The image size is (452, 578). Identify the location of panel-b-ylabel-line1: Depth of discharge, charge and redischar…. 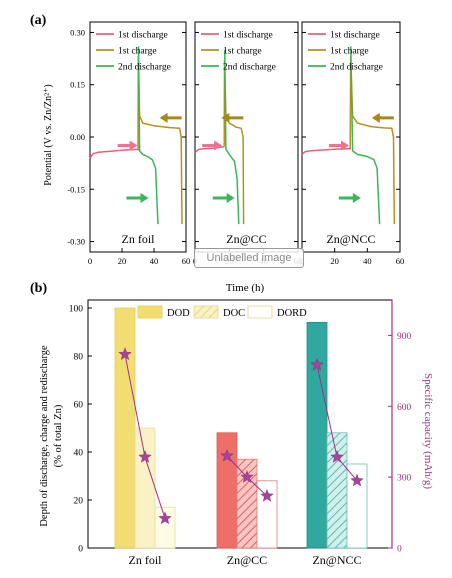
(44, 436).